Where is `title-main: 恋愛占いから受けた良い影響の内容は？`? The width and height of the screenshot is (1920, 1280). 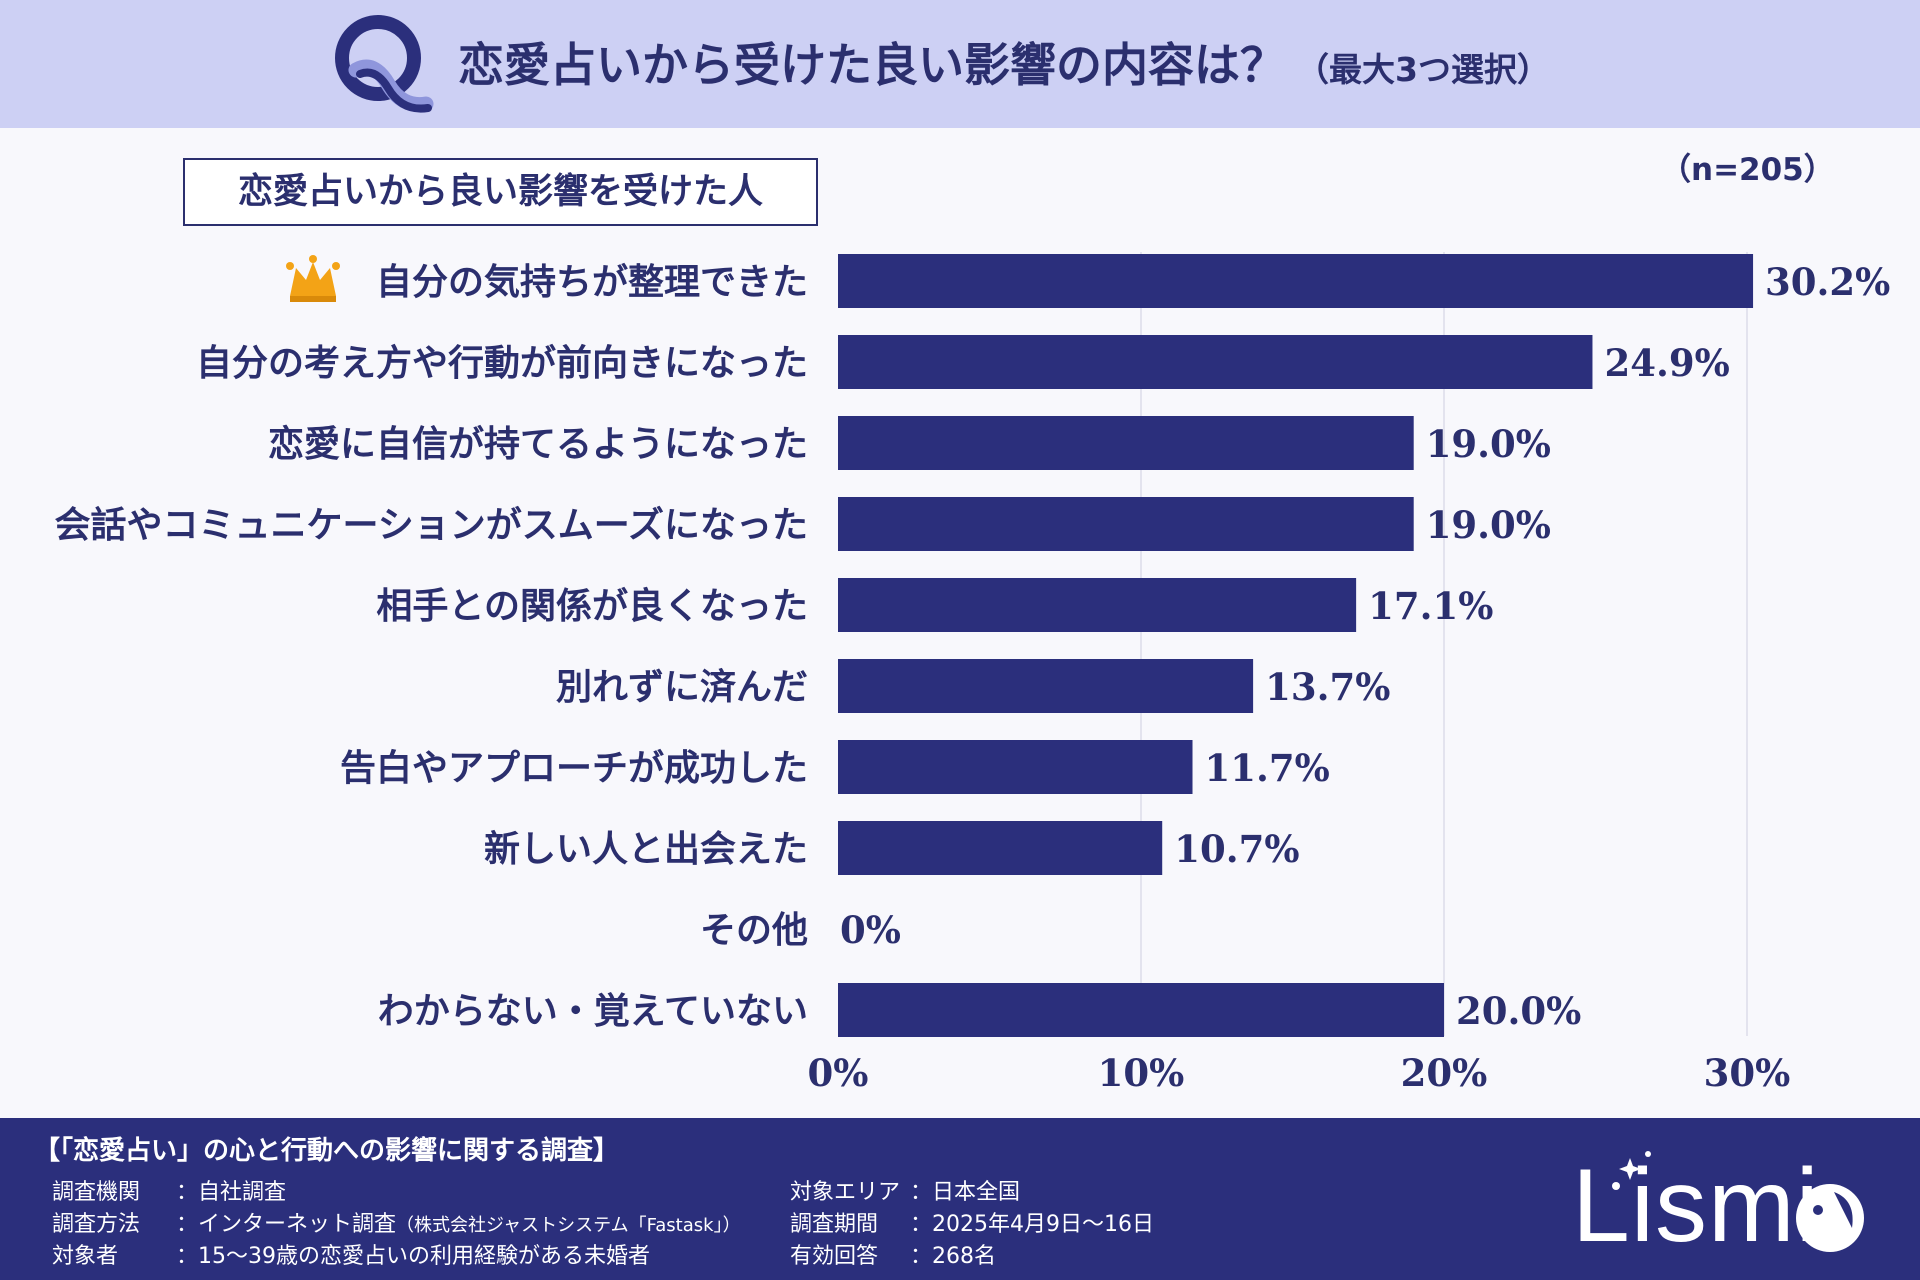 title-main: 恋愛占いから受けた良い影響の内容は？ is located at coordinates (872, 65).